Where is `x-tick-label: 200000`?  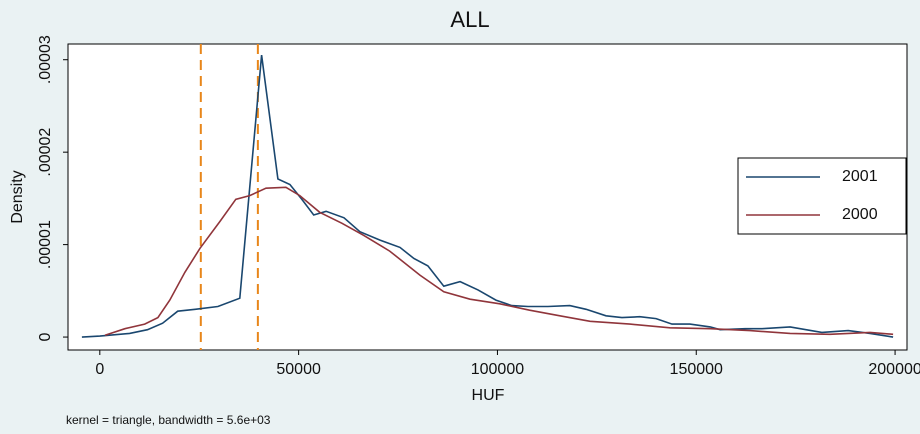 x-tick-label: 200000 is located at coordinates (894, 369).